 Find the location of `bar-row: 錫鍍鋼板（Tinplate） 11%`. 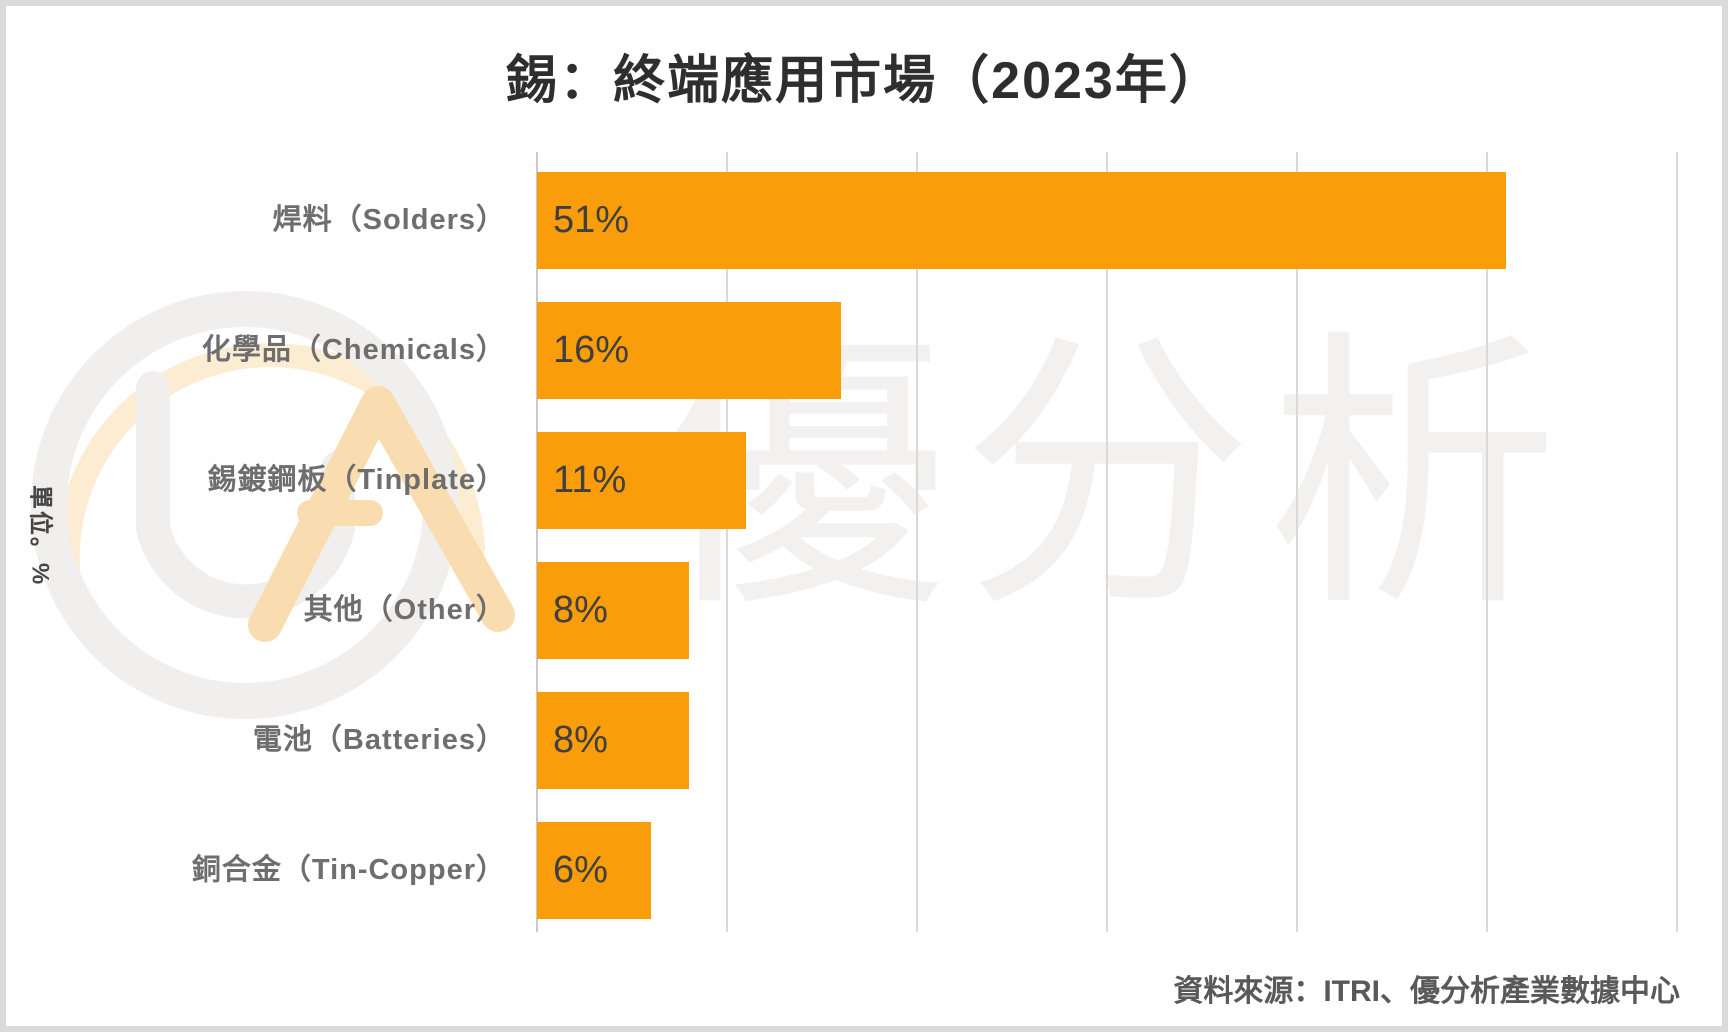

bar-row: 錫鍍鋼板（Tinplate） 11% is located at coordinates (864, 477).